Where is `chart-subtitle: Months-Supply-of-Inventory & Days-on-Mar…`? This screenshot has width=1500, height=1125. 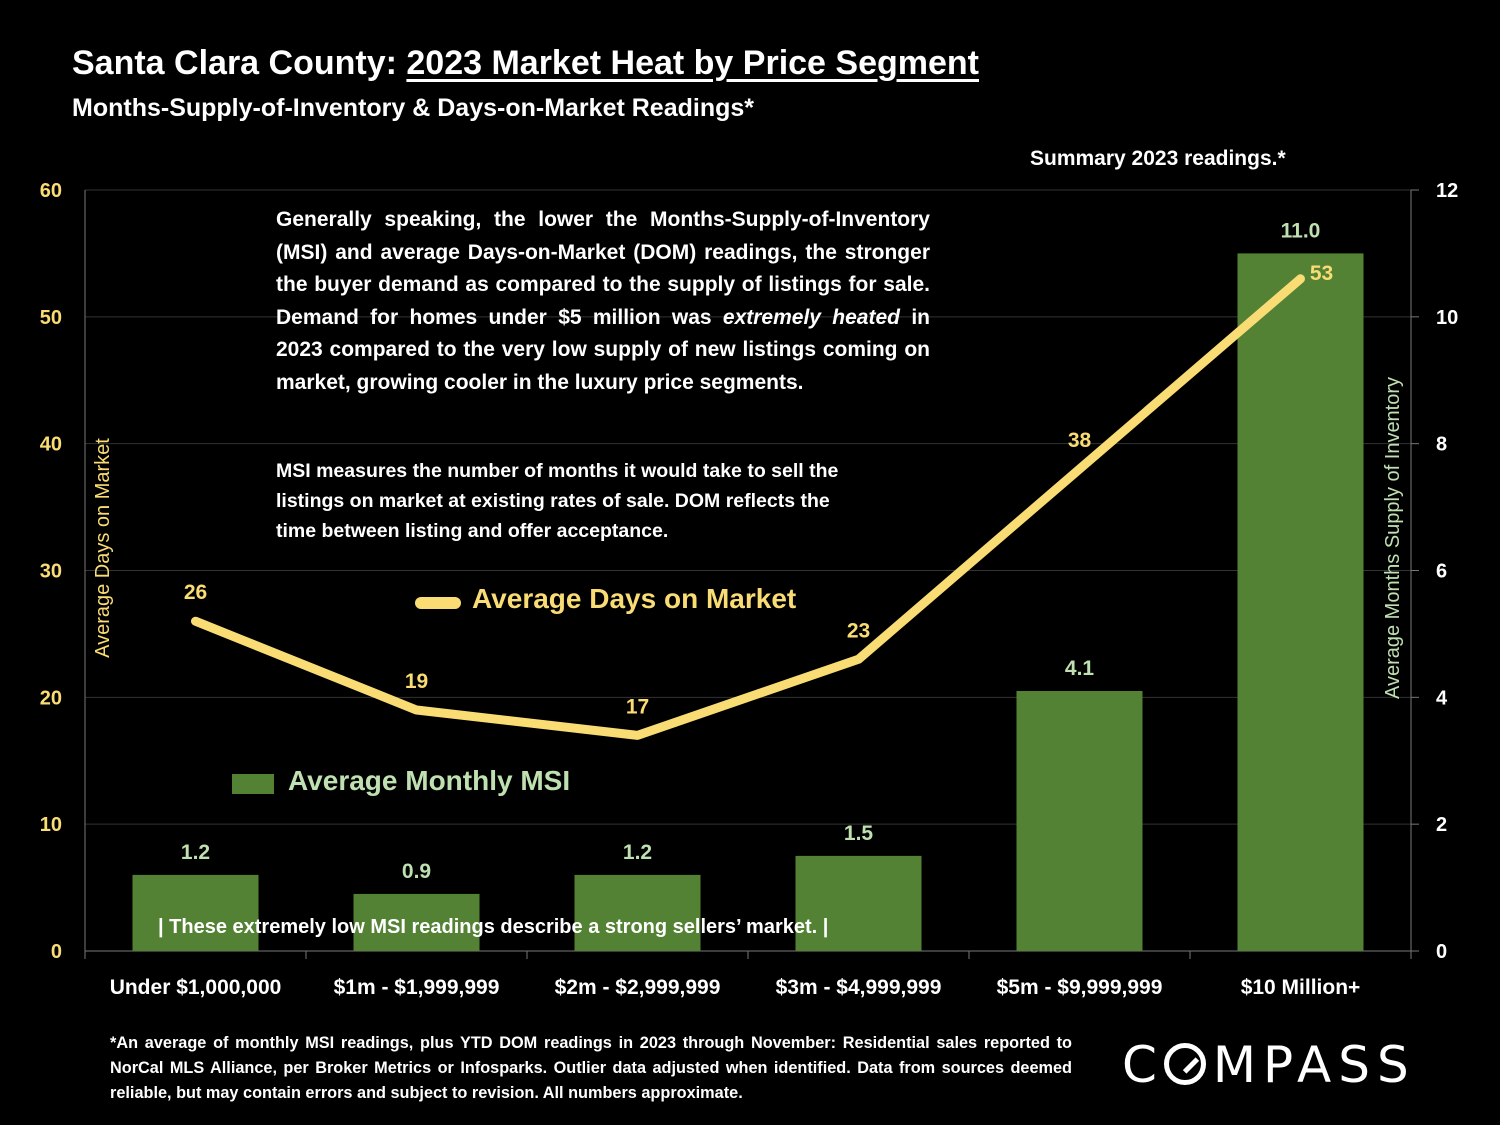 chart-subtitle: Months-Supply-of-Inventory & Days-on-Mar… is located at coordinates (413, 108).